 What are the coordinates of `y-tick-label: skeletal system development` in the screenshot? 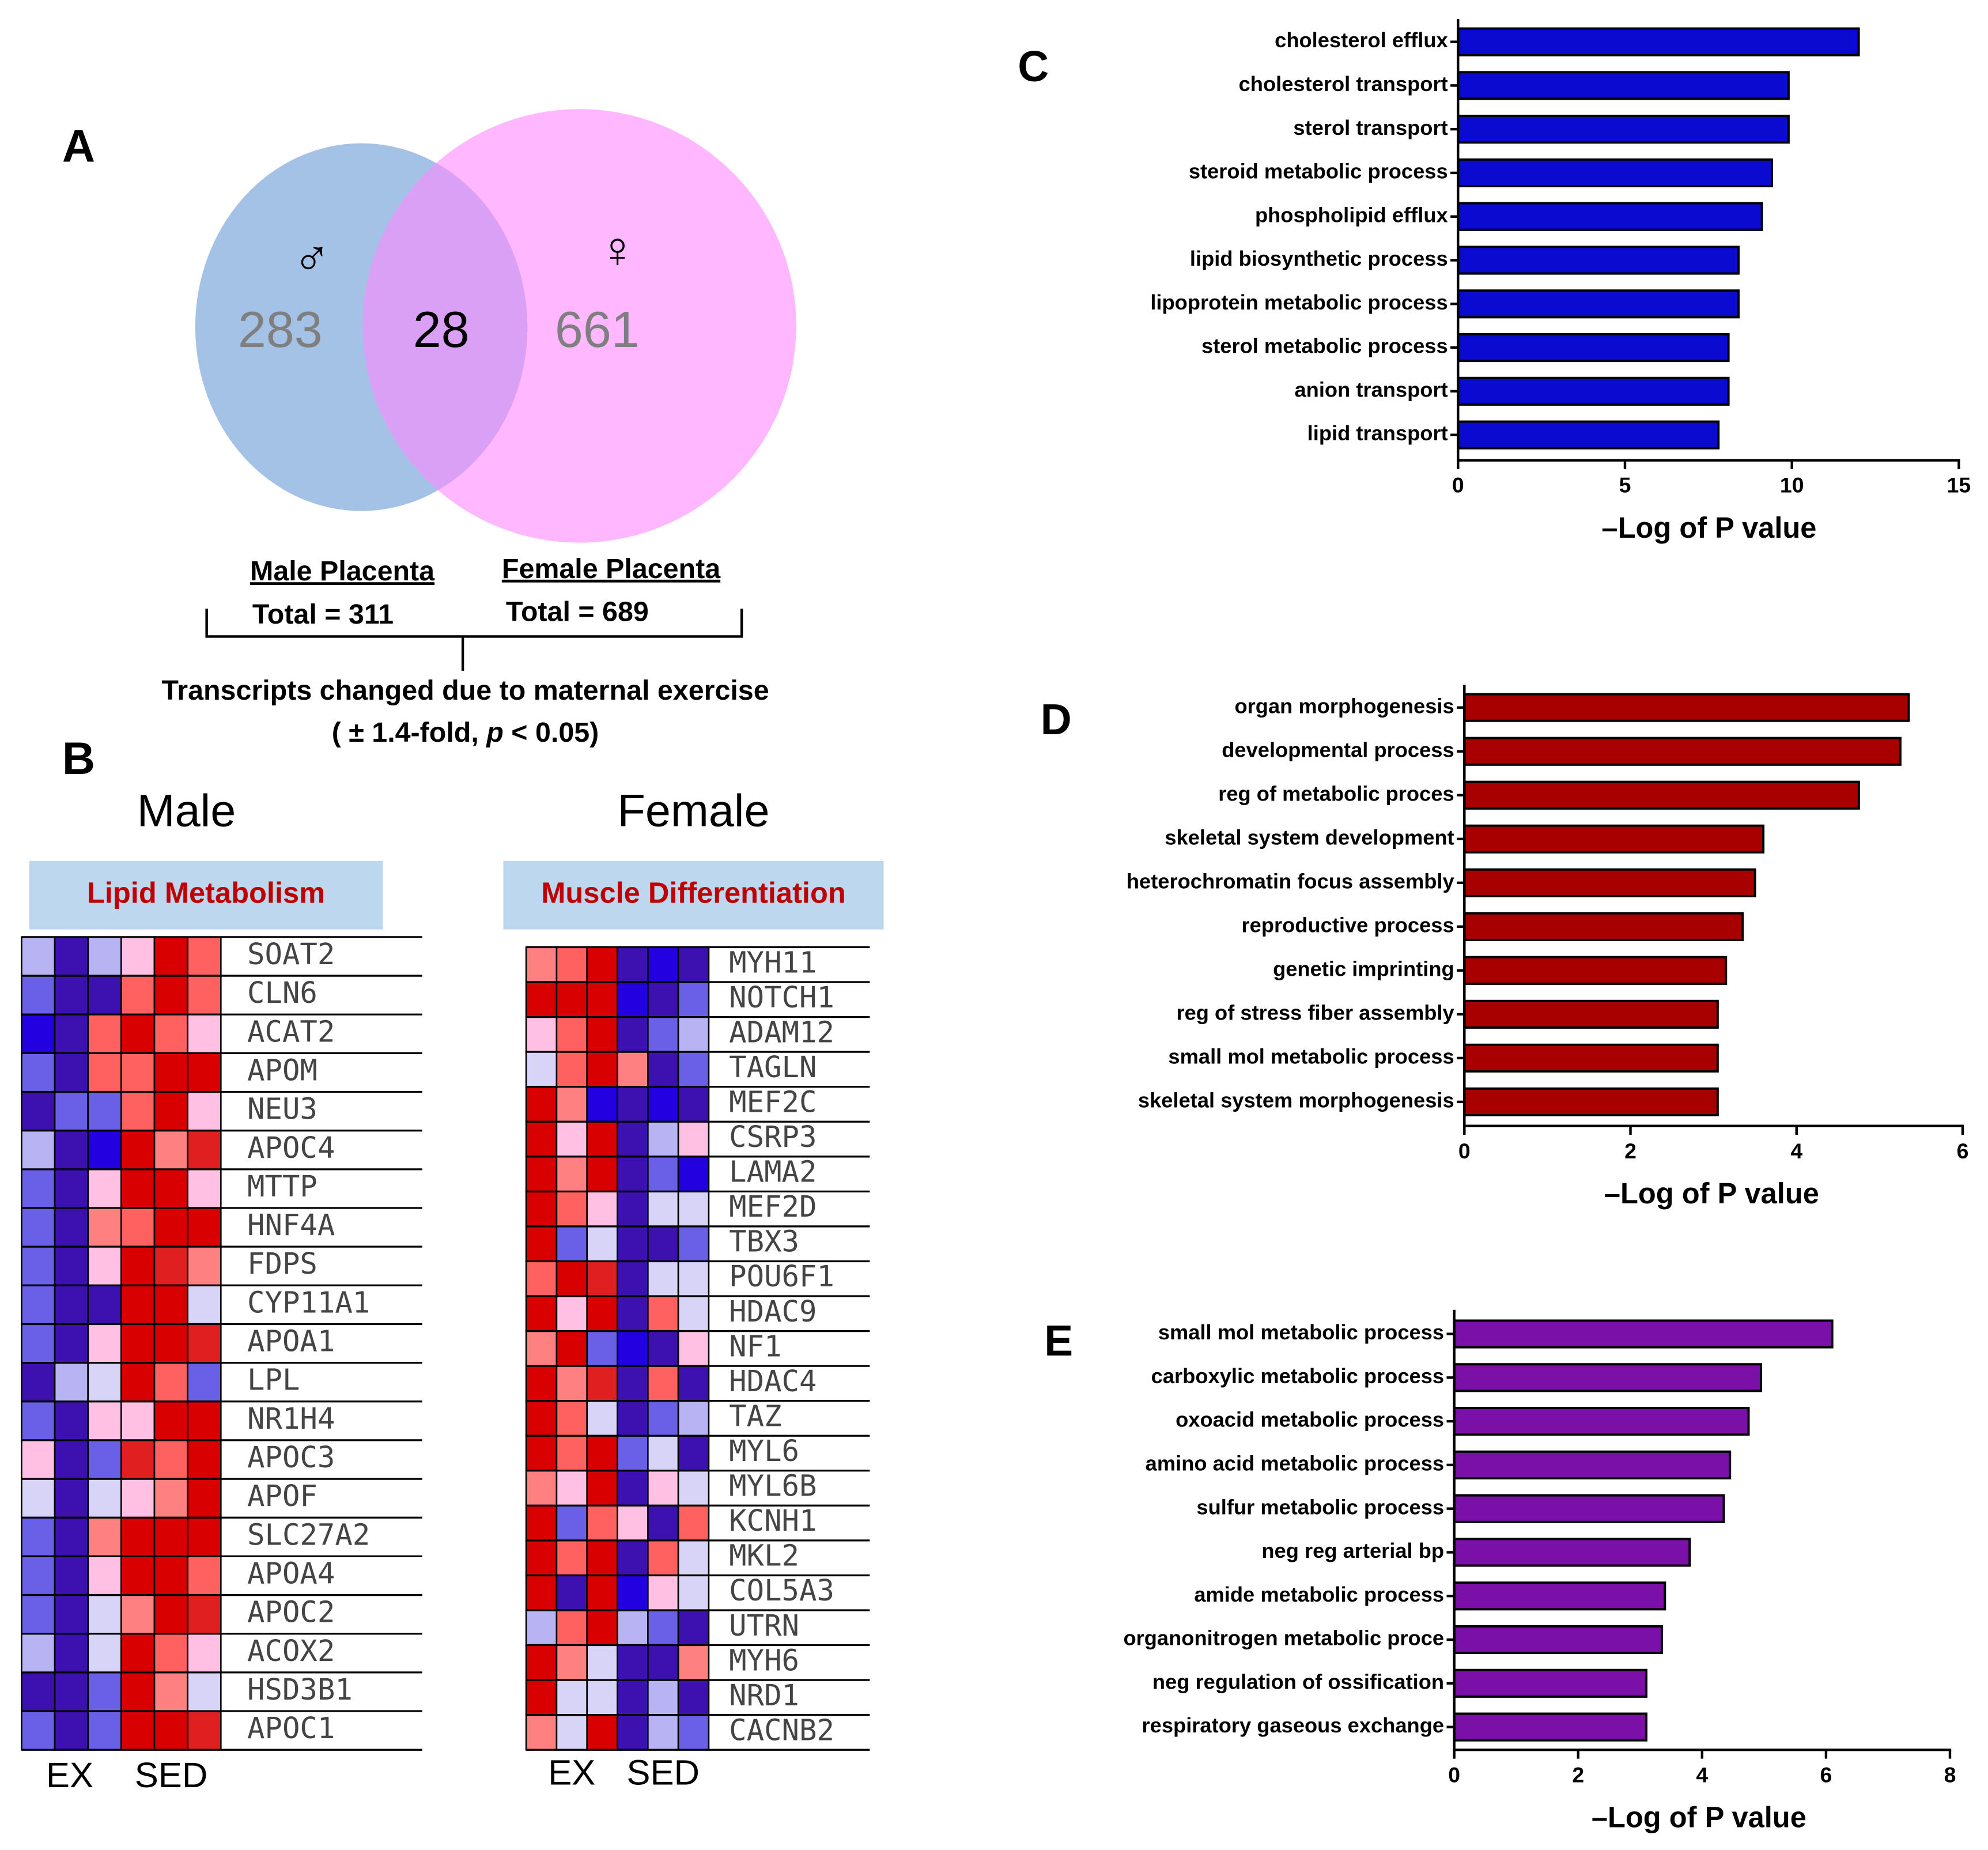 It's located at (1309, 837).